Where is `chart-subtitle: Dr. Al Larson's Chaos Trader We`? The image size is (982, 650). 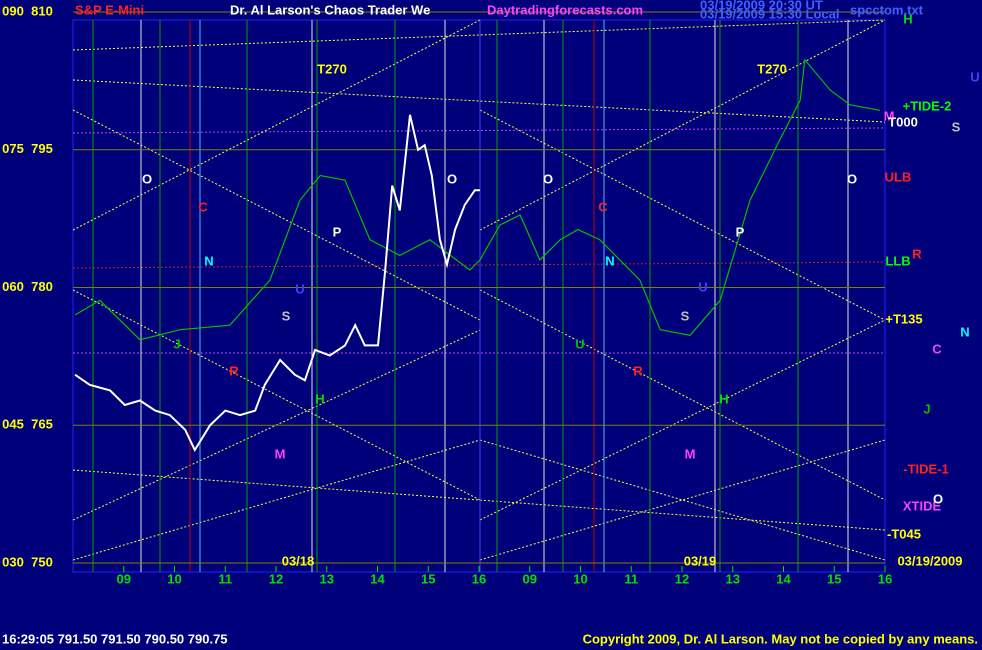 chart-subtitle: Dr. Al Larson's Chaos Trader We is located at coordinates (330, 9).